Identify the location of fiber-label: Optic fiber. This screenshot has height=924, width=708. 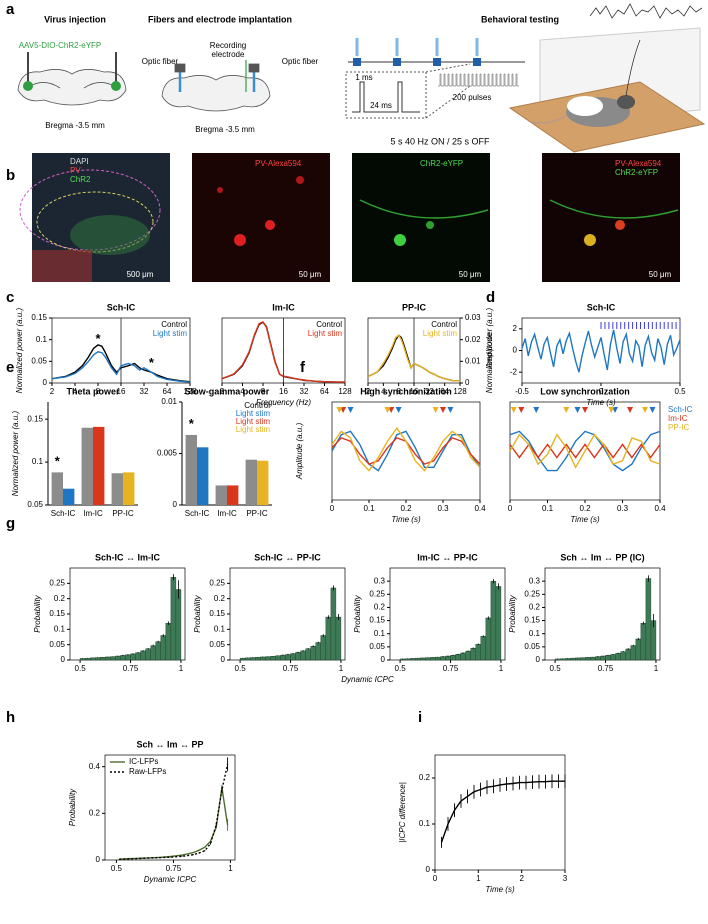
(300, 61).